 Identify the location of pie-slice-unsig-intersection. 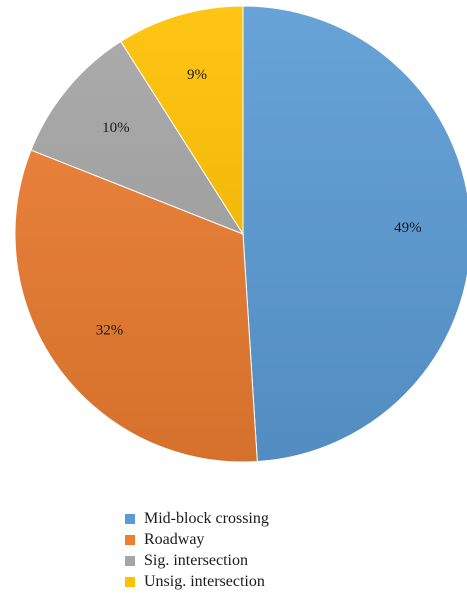
(182, 120).